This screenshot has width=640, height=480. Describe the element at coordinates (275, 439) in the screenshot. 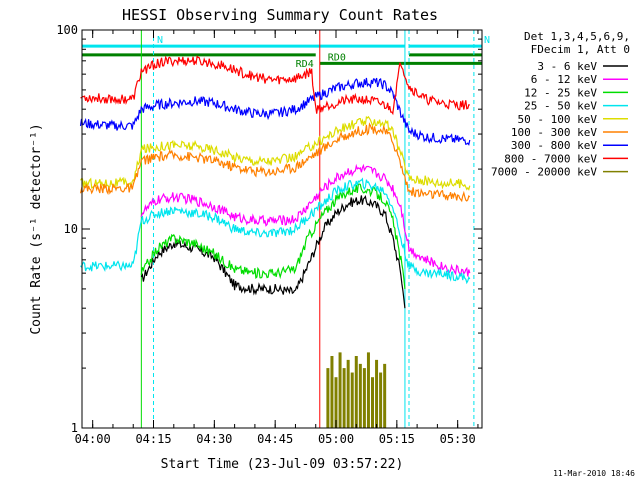

I see `x-tick-label: 04:45` at that location.